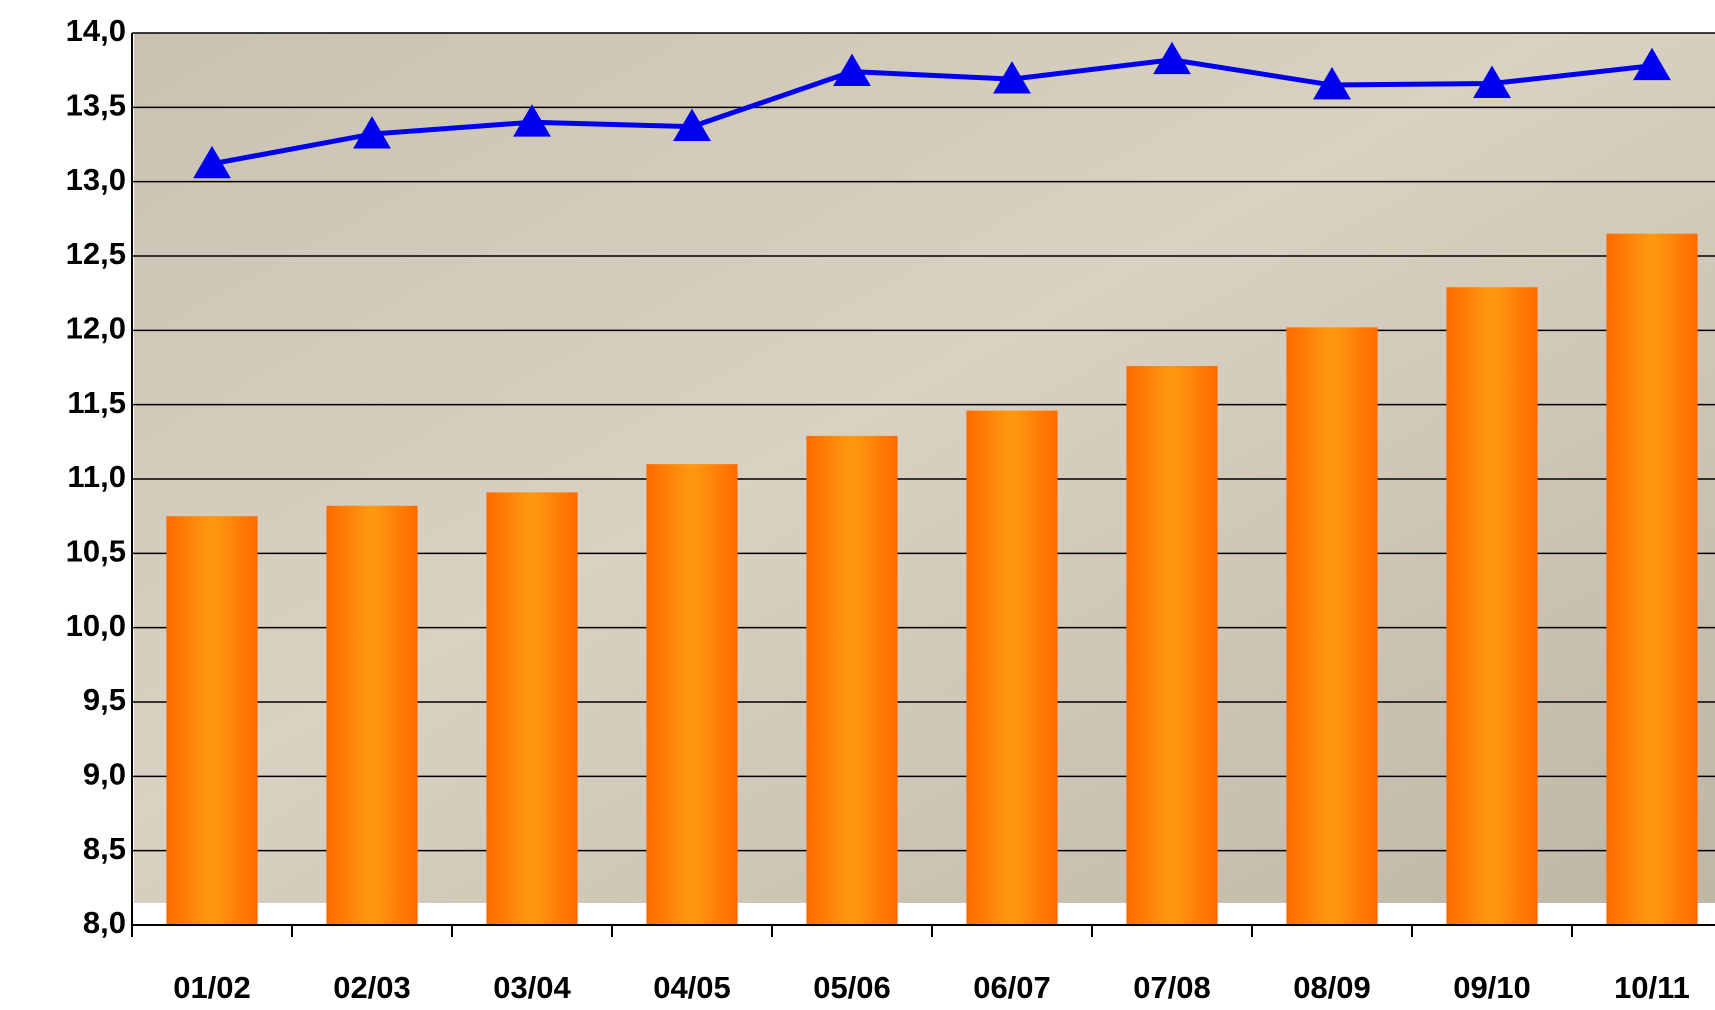 The width and height of the screenshot is (1715, 1010). Describe the element at coordinates (96, 105) in the screenshot. I see `y-tick-label: 13,5` at that location.